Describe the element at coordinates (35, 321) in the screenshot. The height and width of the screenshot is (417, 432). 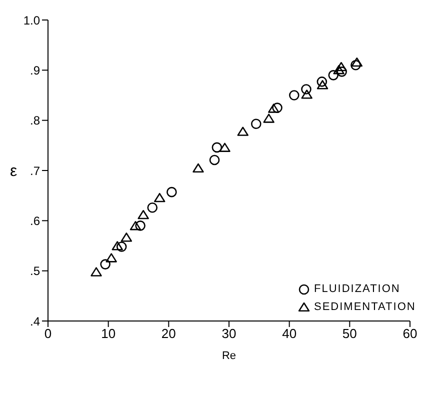
I see `y-tick-label: .4` at that location.